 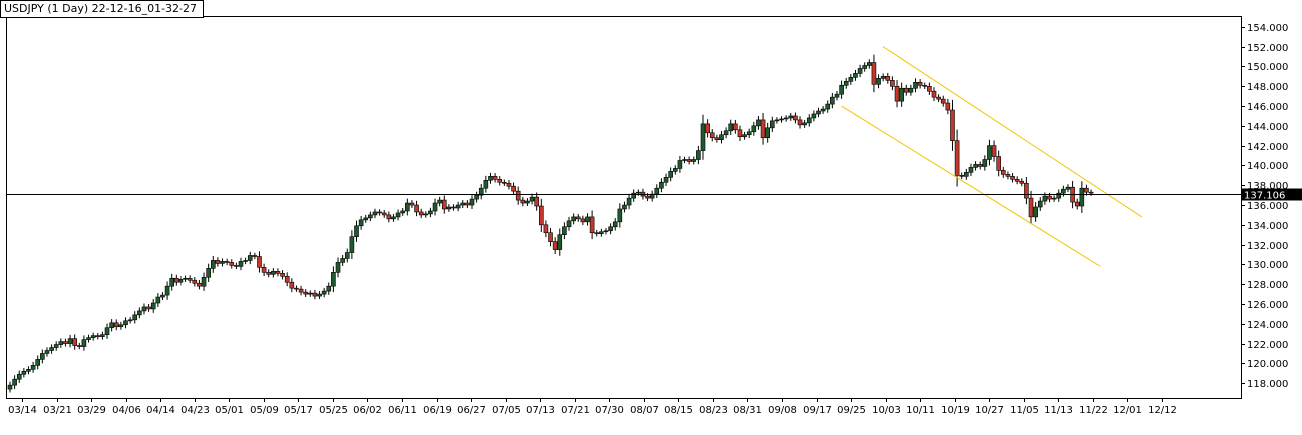 What do you see at coordinates (1267, 147) in the screenshot?
I see `y-tick-label: 142.000` at bounding box center [1267, 147].